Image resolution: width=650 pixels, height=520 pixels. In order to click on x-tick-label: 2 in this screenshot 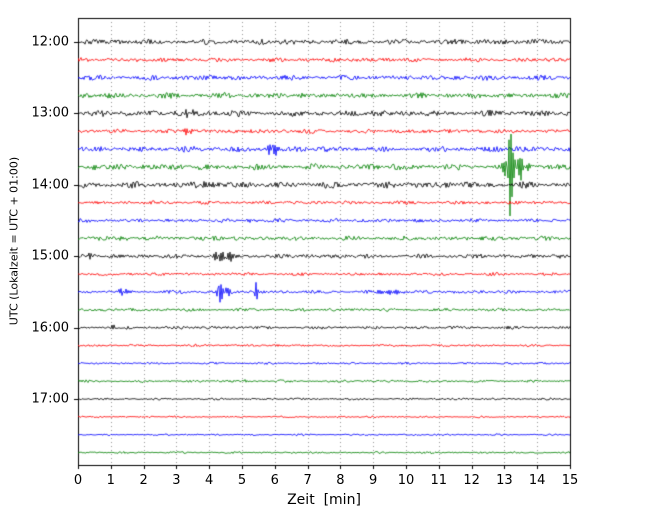, I will do `click(143, 480)`.